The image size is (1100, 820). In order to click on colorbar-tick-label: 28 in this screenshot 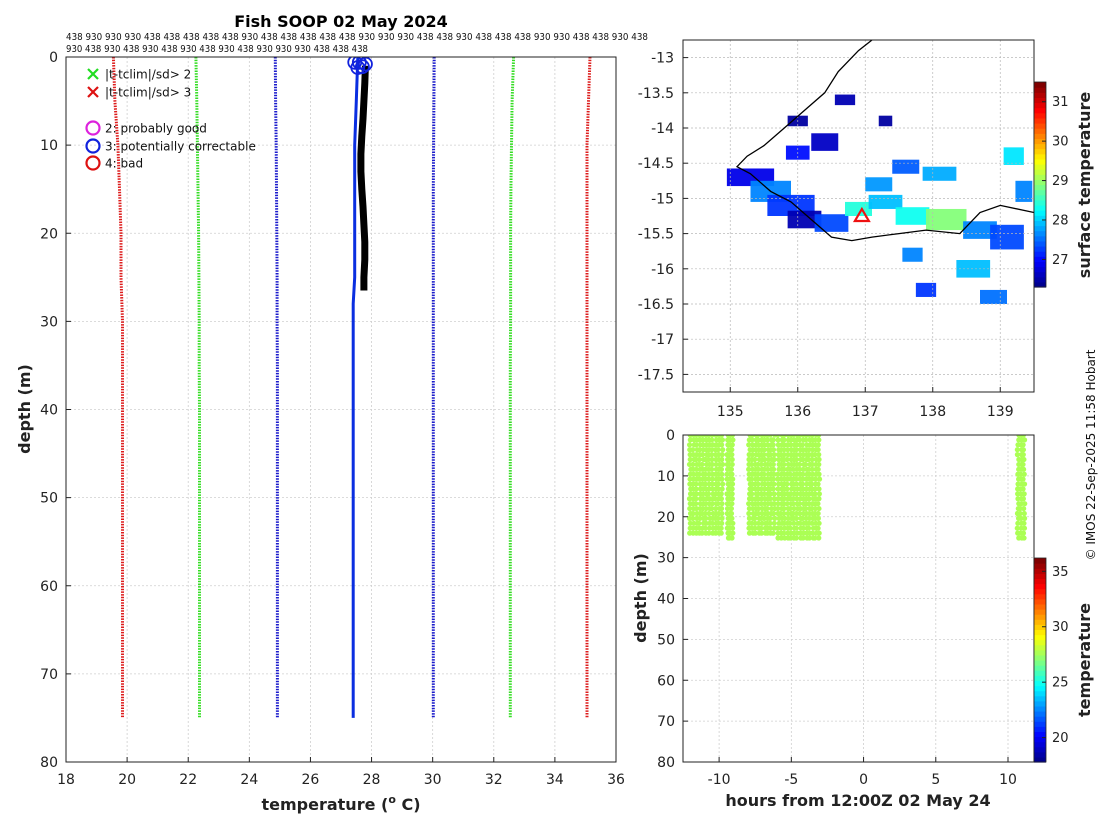, I will do `click(1060, 220)`.